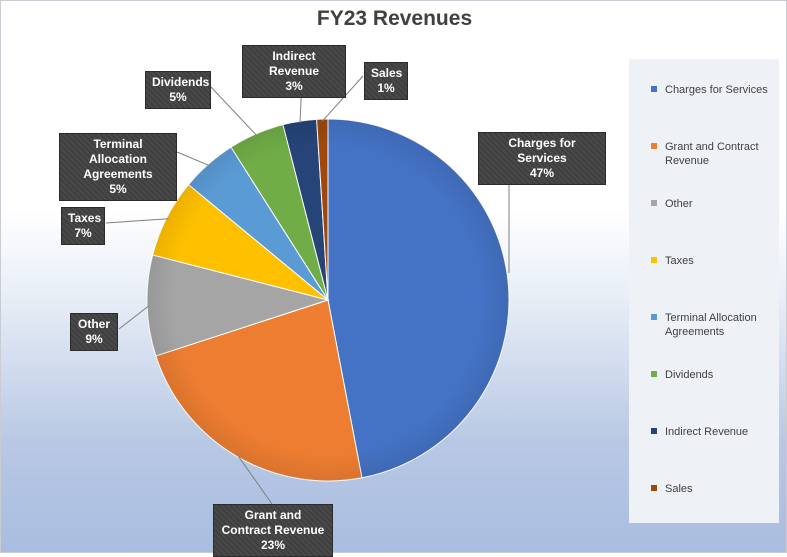 The height and width of the screenshot is (557, 787). I want to click on callout-name: Grant and Contract Revenue, so click(273, 522).